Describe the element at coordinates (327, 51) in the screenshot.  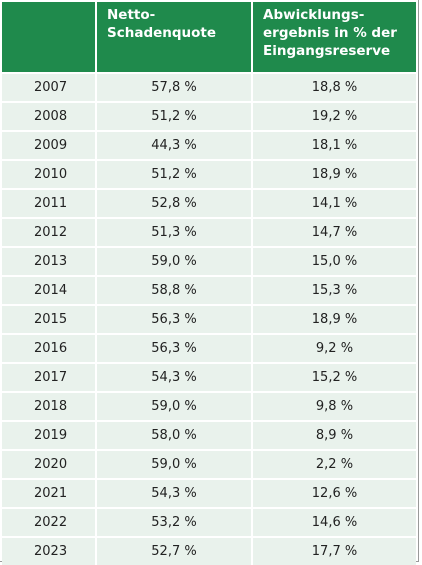
I see `header-abwicklungsergebnis-line3: Eingangsreserve` at that location.